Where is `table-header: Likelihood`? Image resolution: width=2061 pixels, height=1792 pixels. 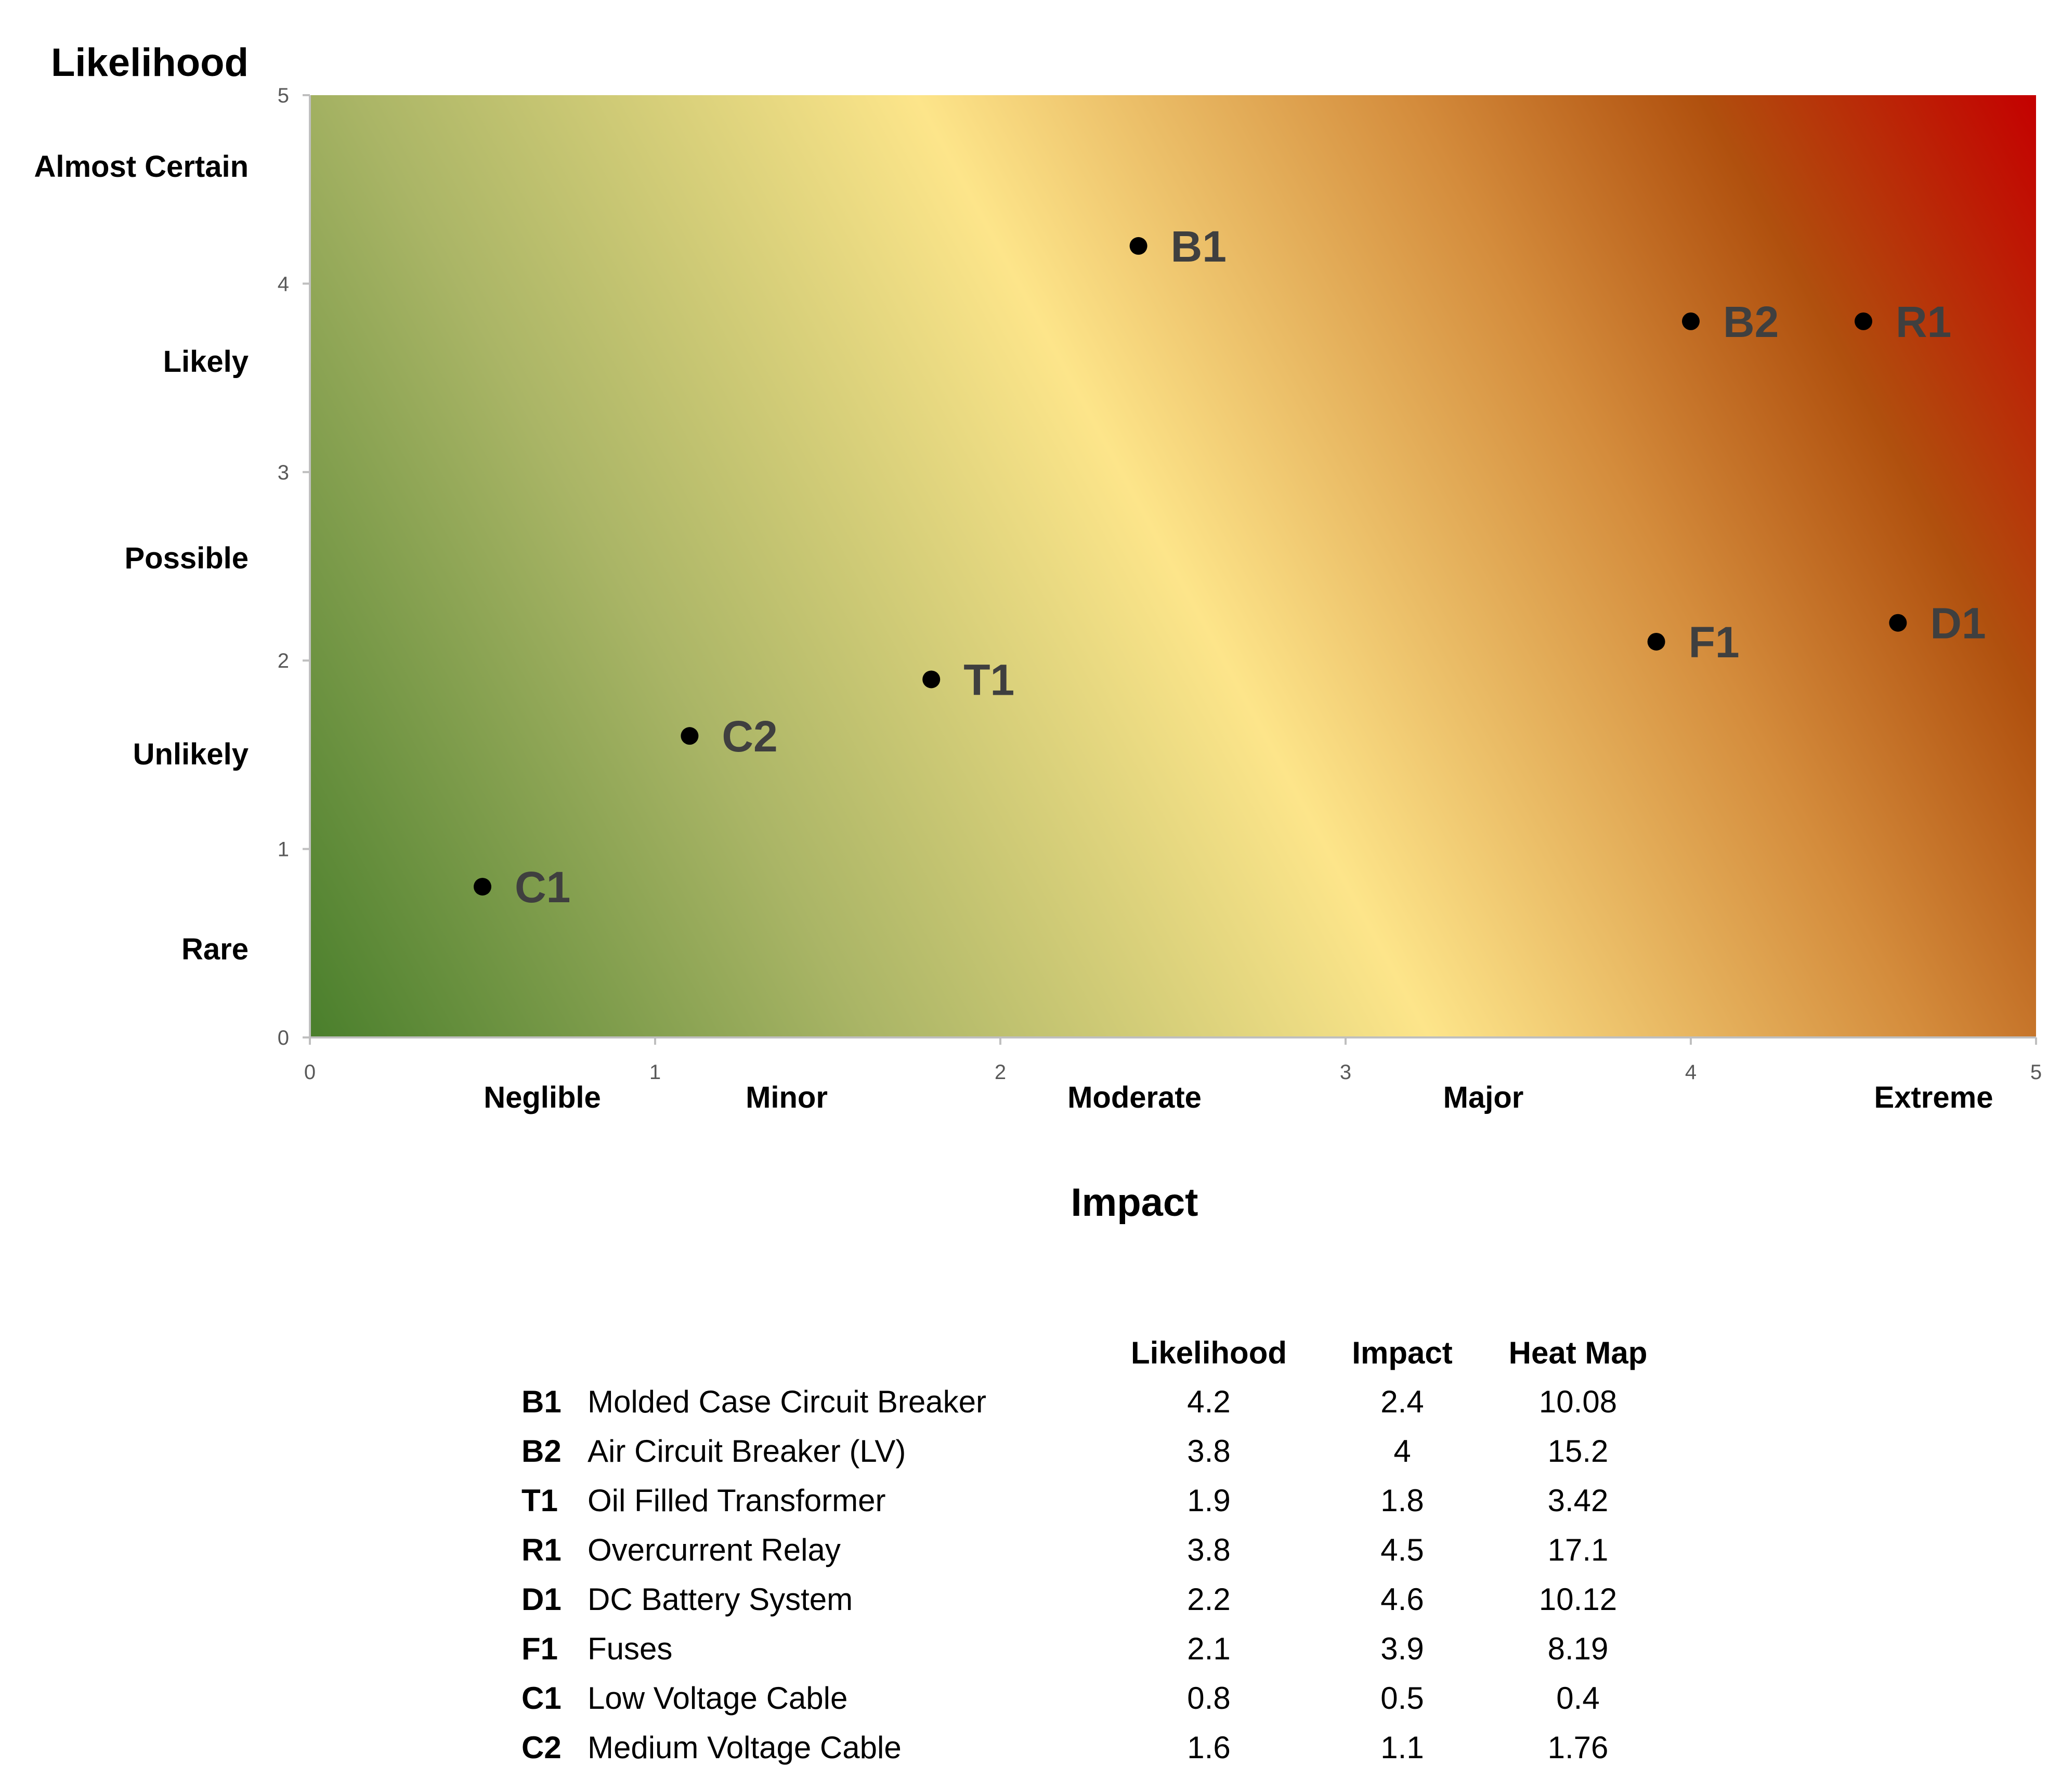 table-header: Likelihood is located at coordinates (1209, 1352).